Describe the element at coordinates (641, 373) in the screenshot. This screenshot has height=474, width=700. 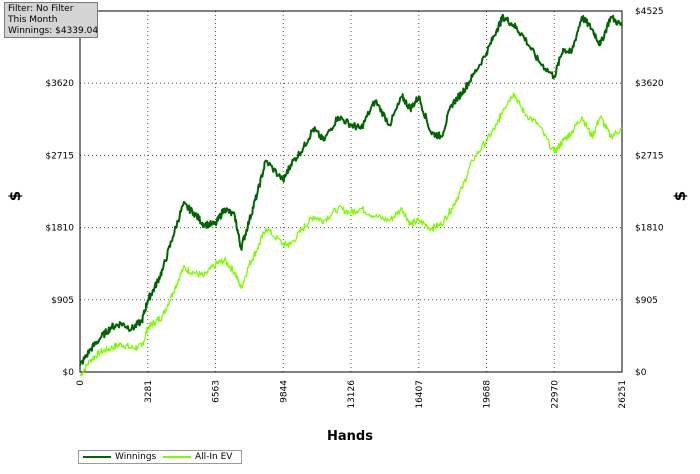
I see `y-tick-label-right: $0` at that location.